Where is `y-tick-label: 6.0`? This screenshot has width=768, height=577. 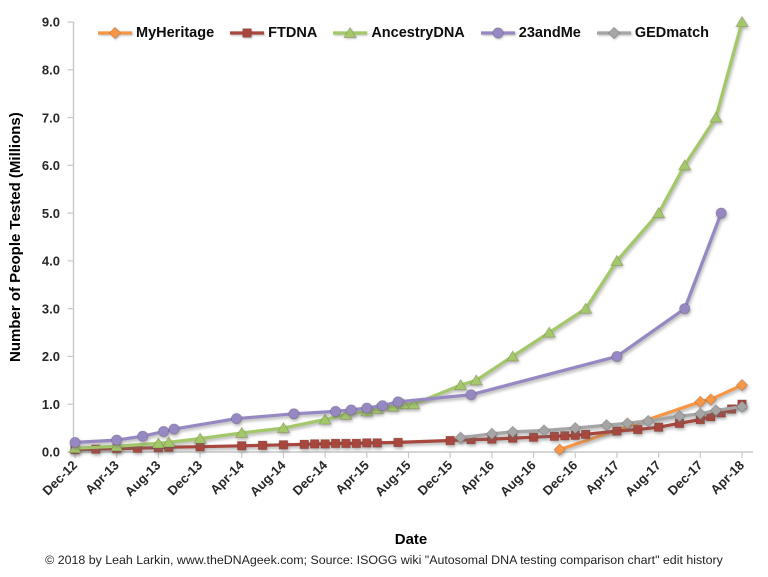
y-tick-label: 6.0 is located at coordinates (51, 165).